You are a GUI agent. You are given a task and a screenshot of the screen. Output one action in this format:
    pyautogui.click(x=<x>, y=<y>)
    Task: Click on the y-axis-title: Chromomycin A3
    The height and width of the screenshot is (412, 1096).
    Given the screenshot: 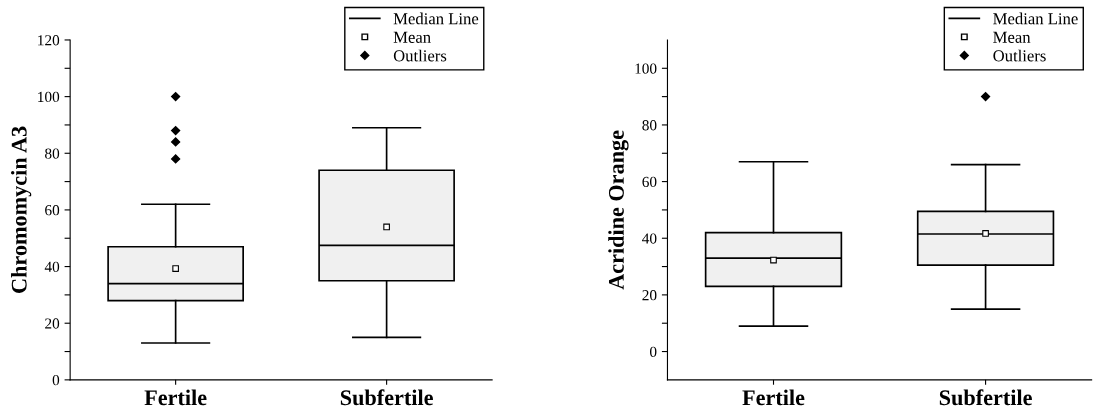 What is the action you would take?
    pyautogui.click(x=21, y=209)
    